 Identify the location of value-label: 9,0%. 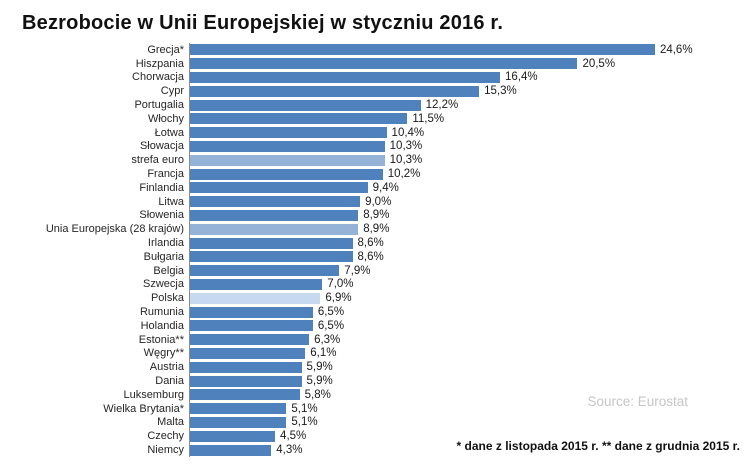
(378, 201).